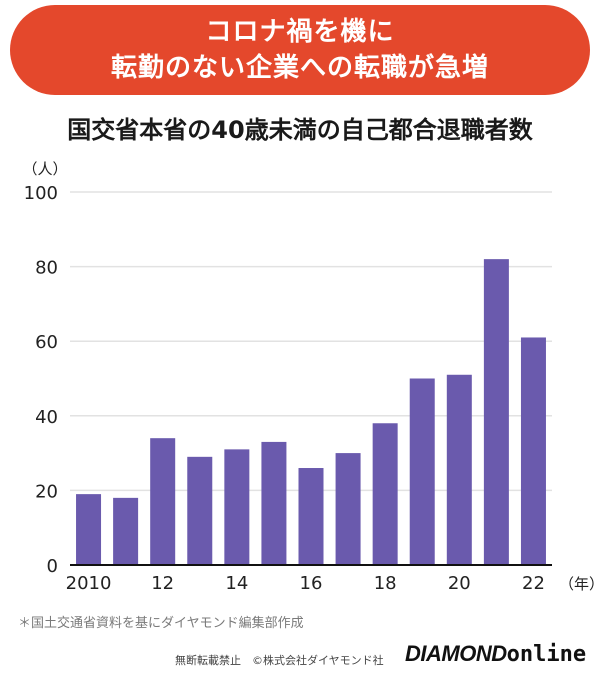  I want to click on y-tick-label: 100, so click(41, 193).